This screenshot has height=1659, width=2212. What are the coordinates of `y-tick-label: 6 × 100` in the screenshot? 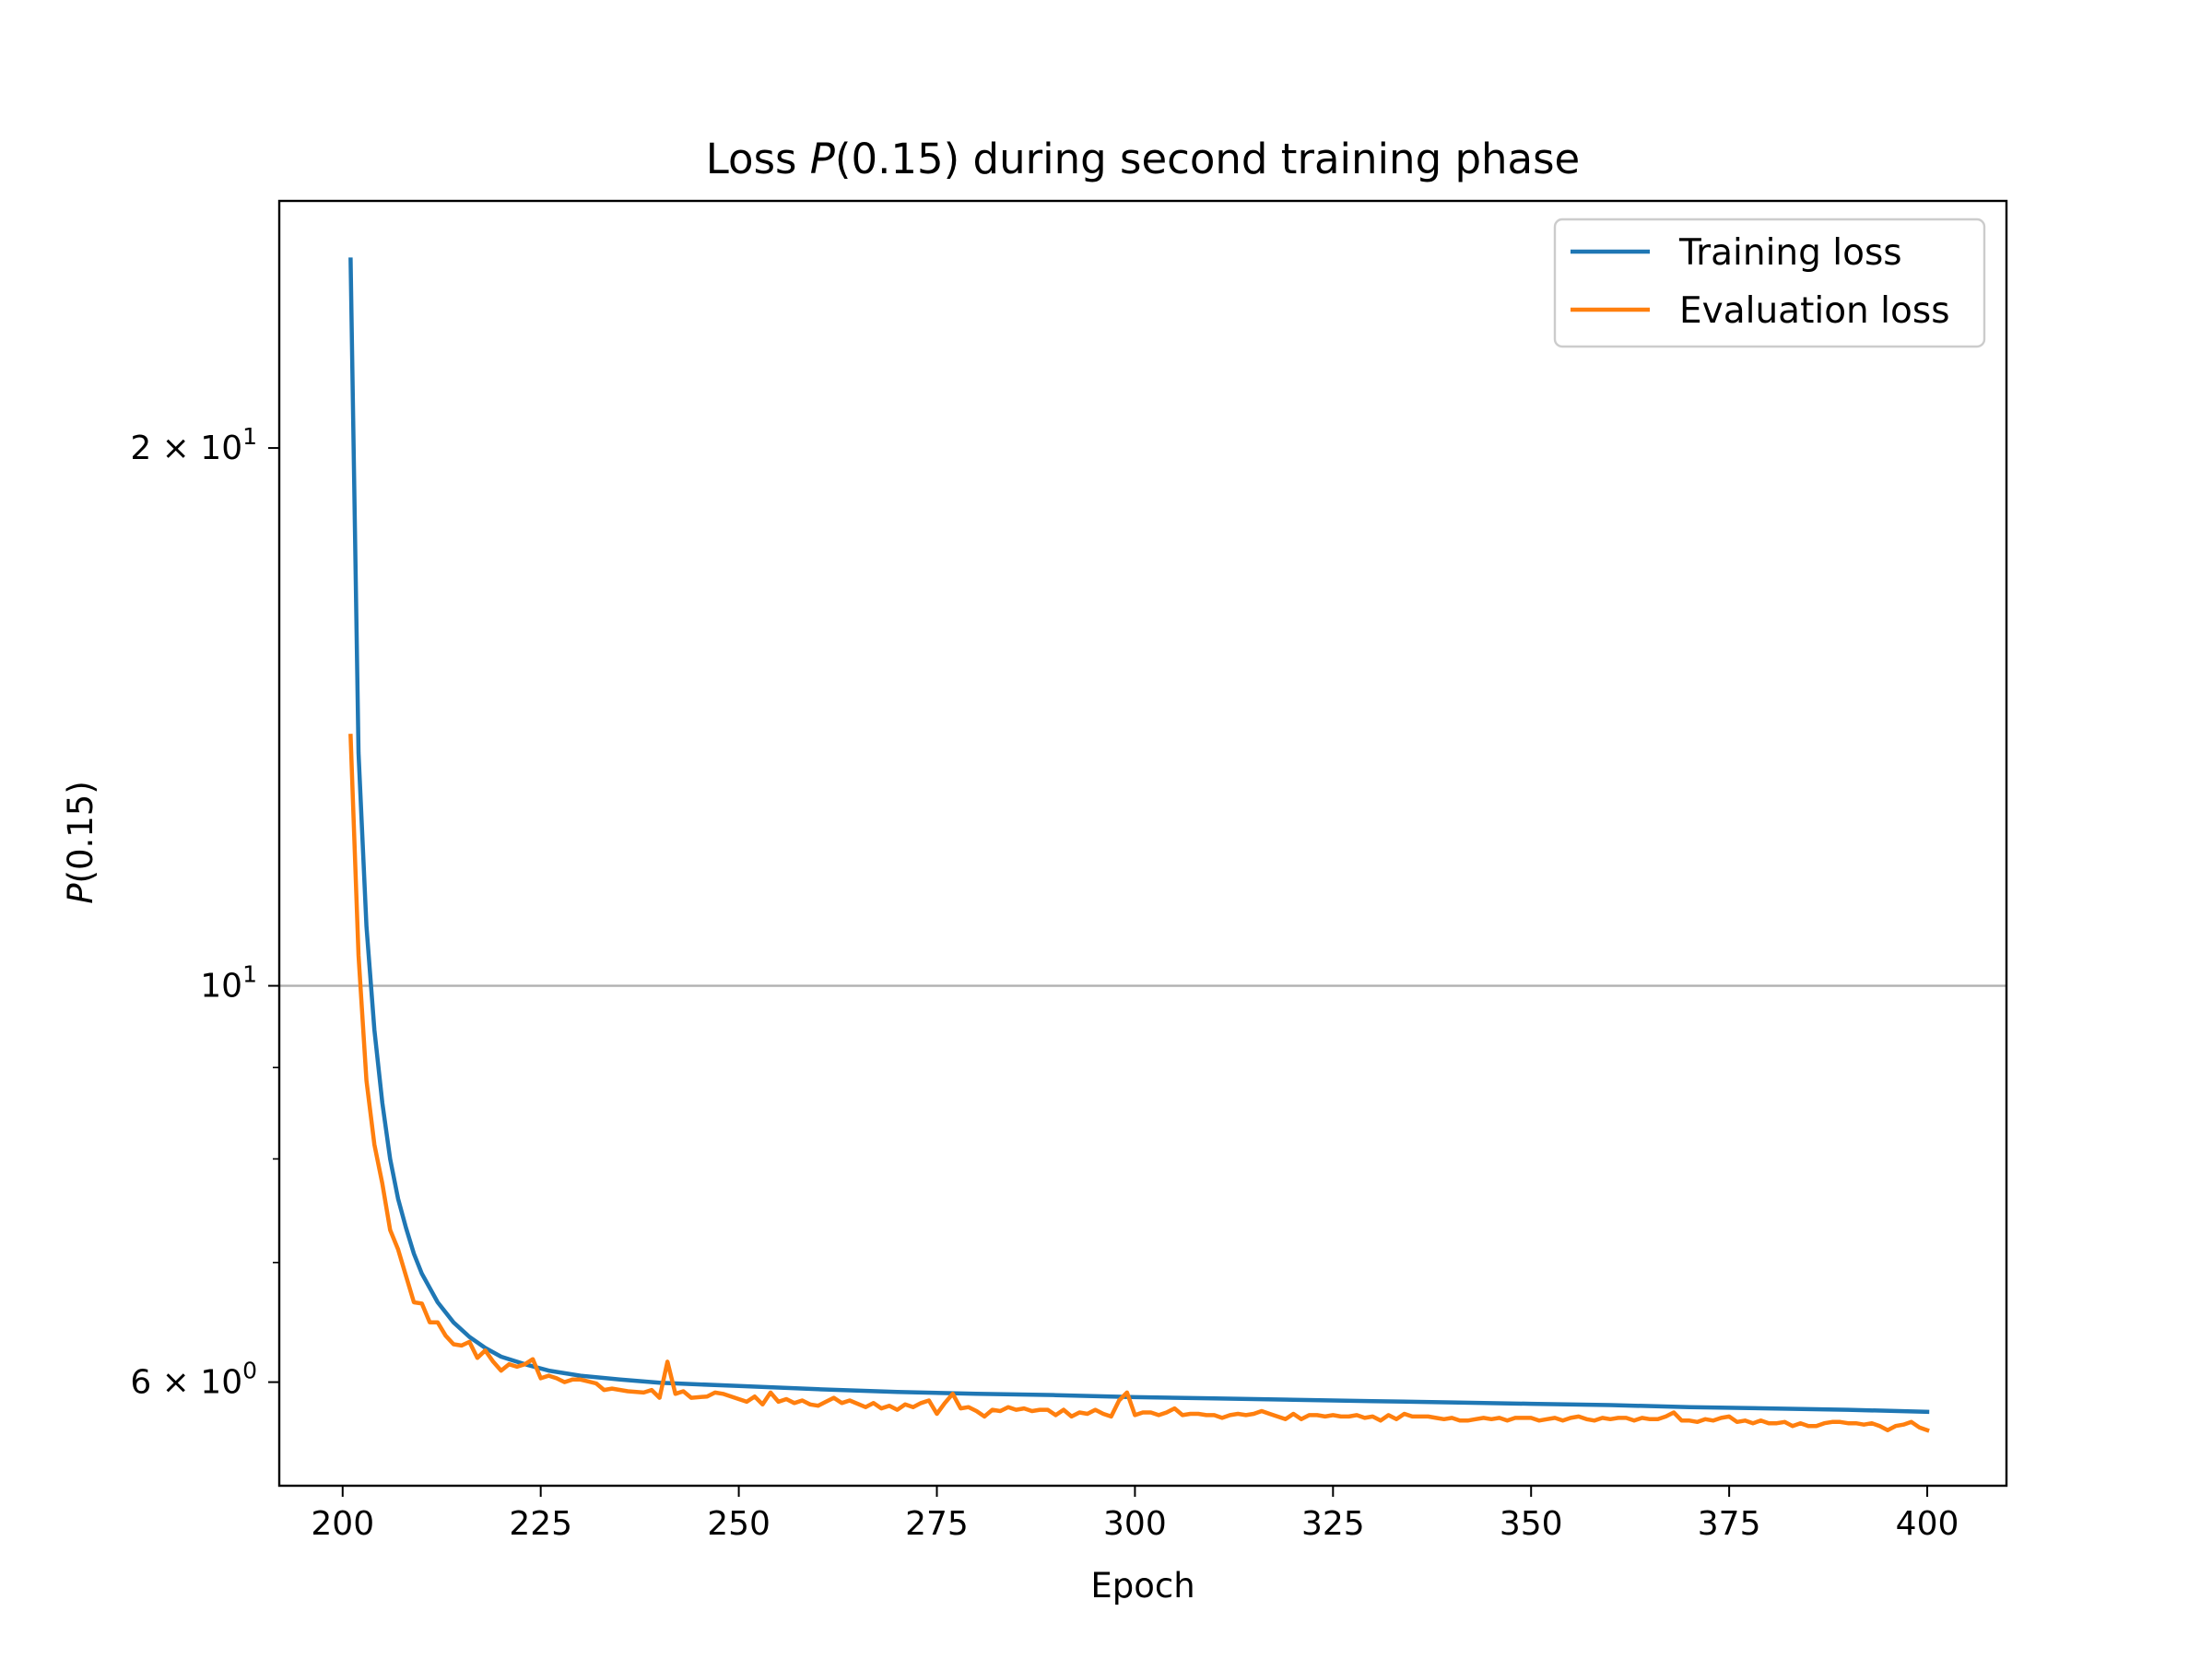 It's located at (193, 1380).